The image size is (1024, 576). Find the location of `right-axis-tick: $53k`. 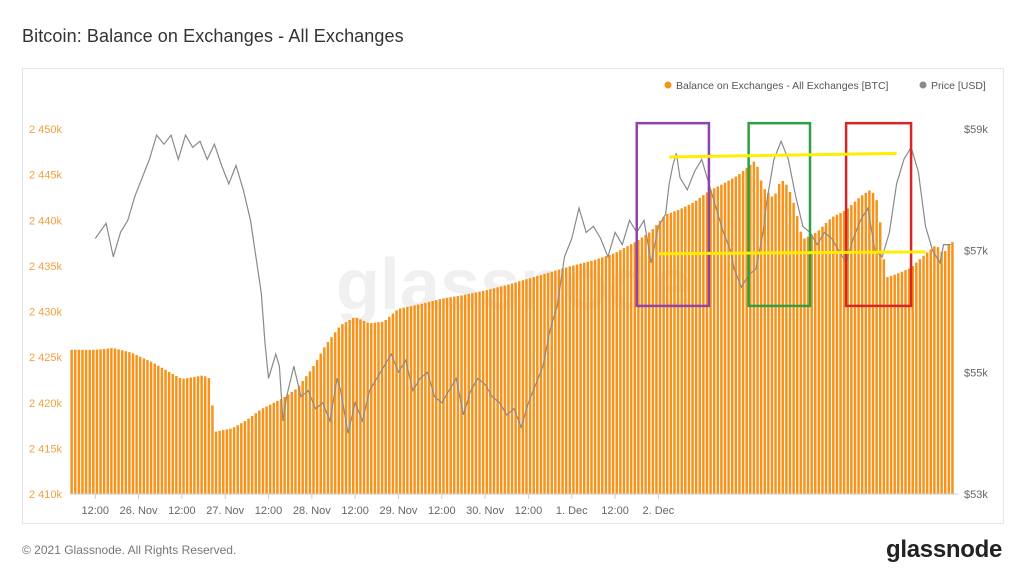

right-axis-tick: $53k is located at coordinates (976, 495).